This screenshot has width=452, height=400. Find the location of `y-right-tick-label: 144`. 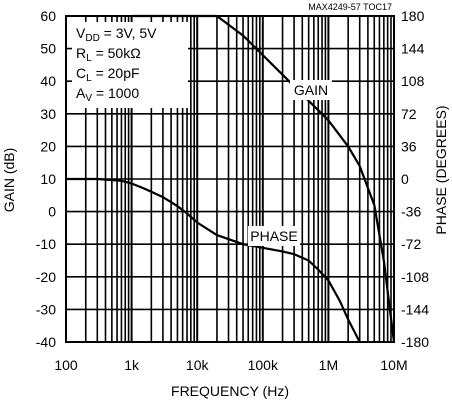

y-right-tick-label: 144 is located at coordinates (413, 49).